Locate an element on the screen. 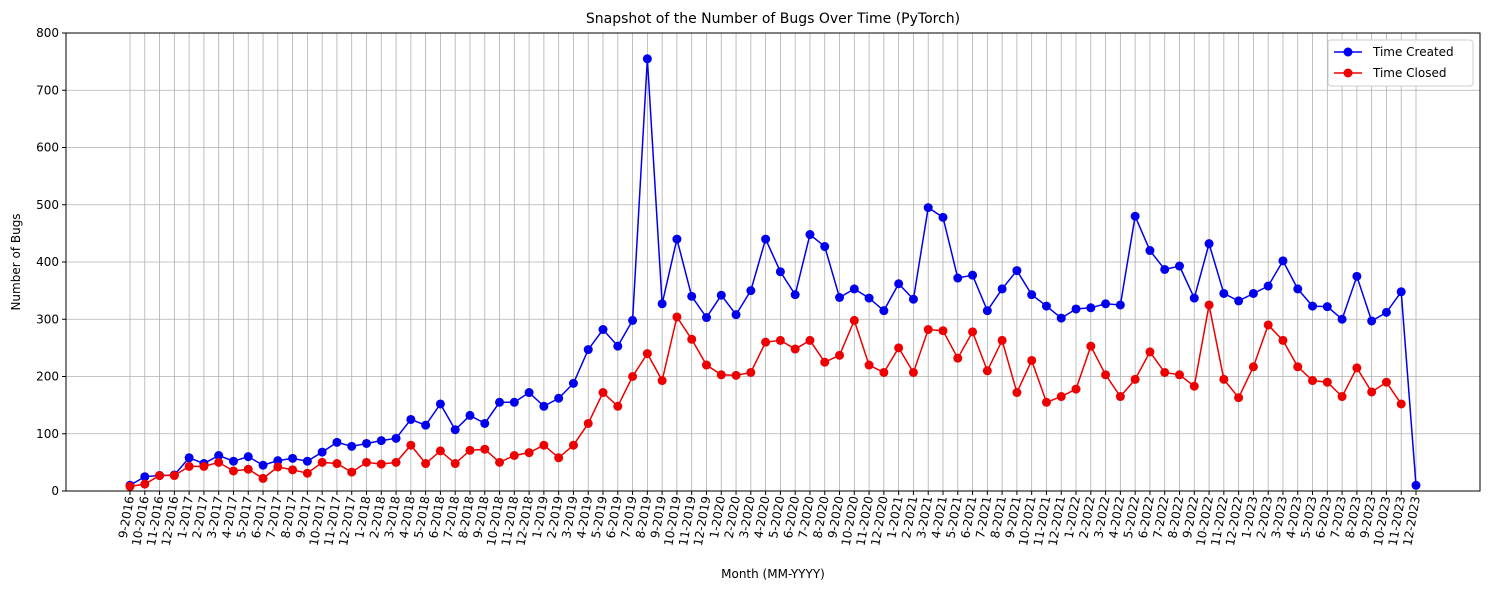  y-tick-label: 300 is located at coordinates (47, 319).